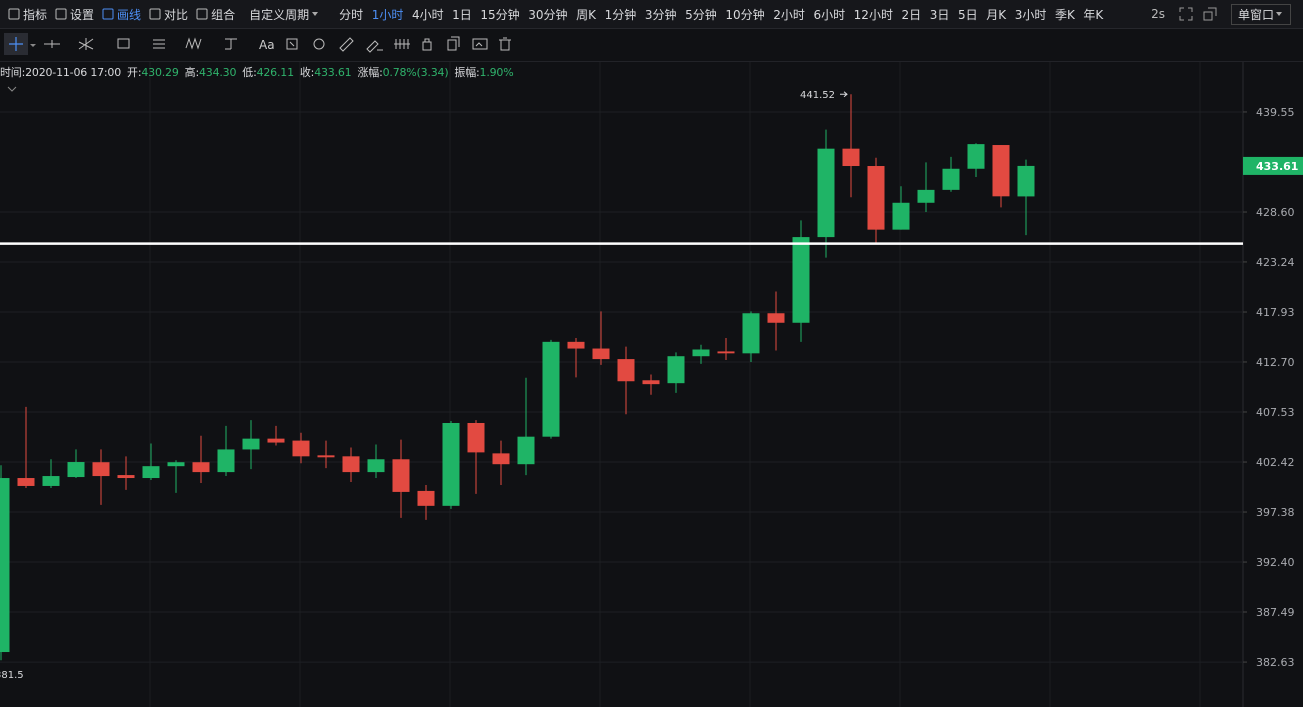  I want to click on info-value: 430.29, so click(160, 72).